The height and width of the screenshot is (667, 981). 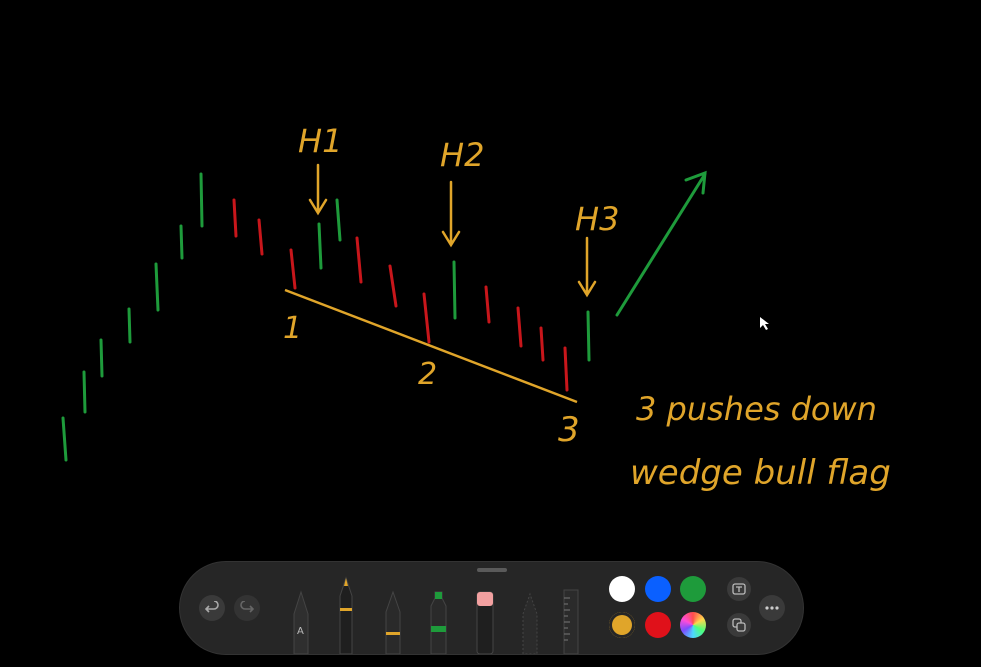 What do you see at coordinates (693, 625) in the screenshot?
I see `color-picker-swatch` at bounding box center [693, 625].